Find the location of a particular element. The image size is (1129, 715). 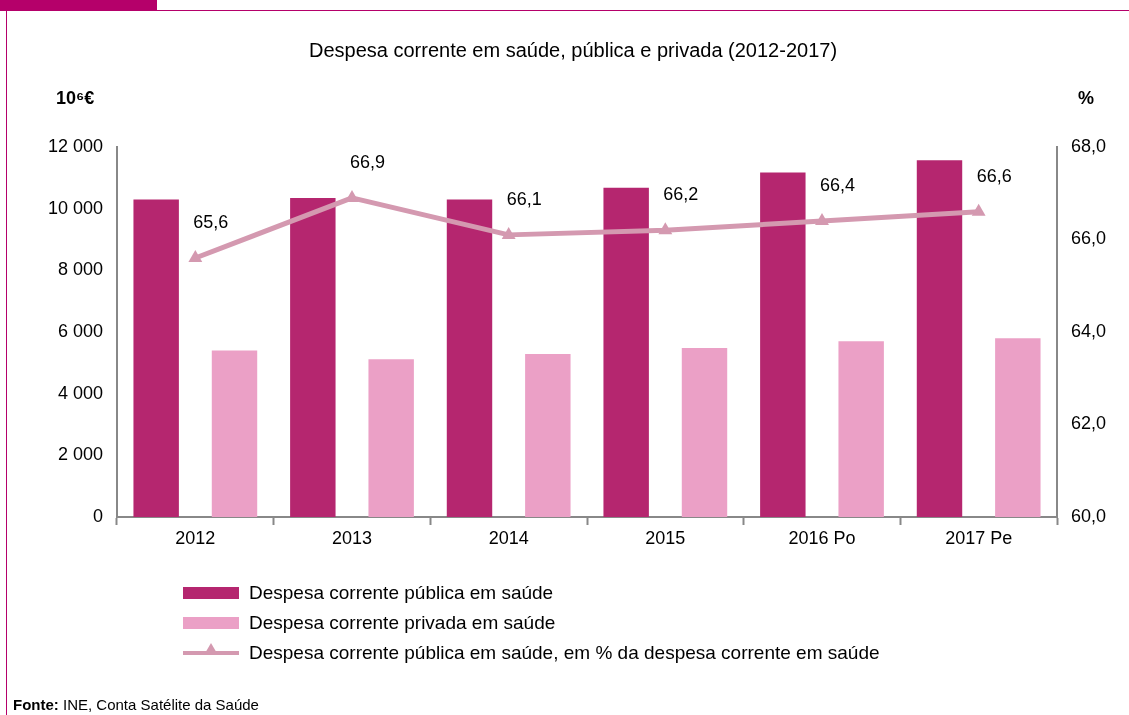

chart-title: Despesa corrente em saúde, pública e privada (2012-2017) is located at coordinates (573, 50).